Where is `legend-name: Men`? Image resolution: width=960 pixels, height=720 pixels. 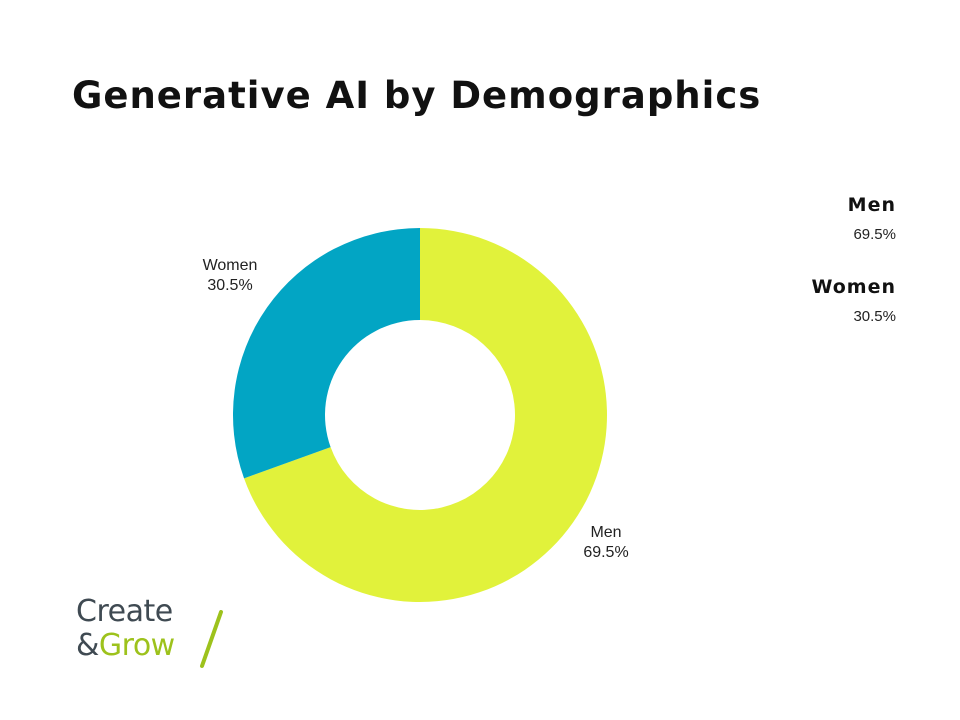
legend-name: Men is located at coordinates (871, 205).